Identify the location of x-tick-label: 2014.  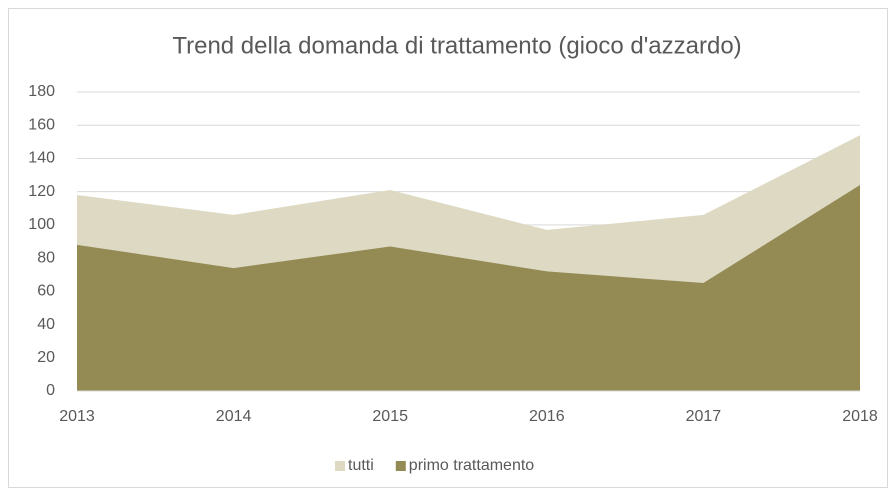
(234, 416).